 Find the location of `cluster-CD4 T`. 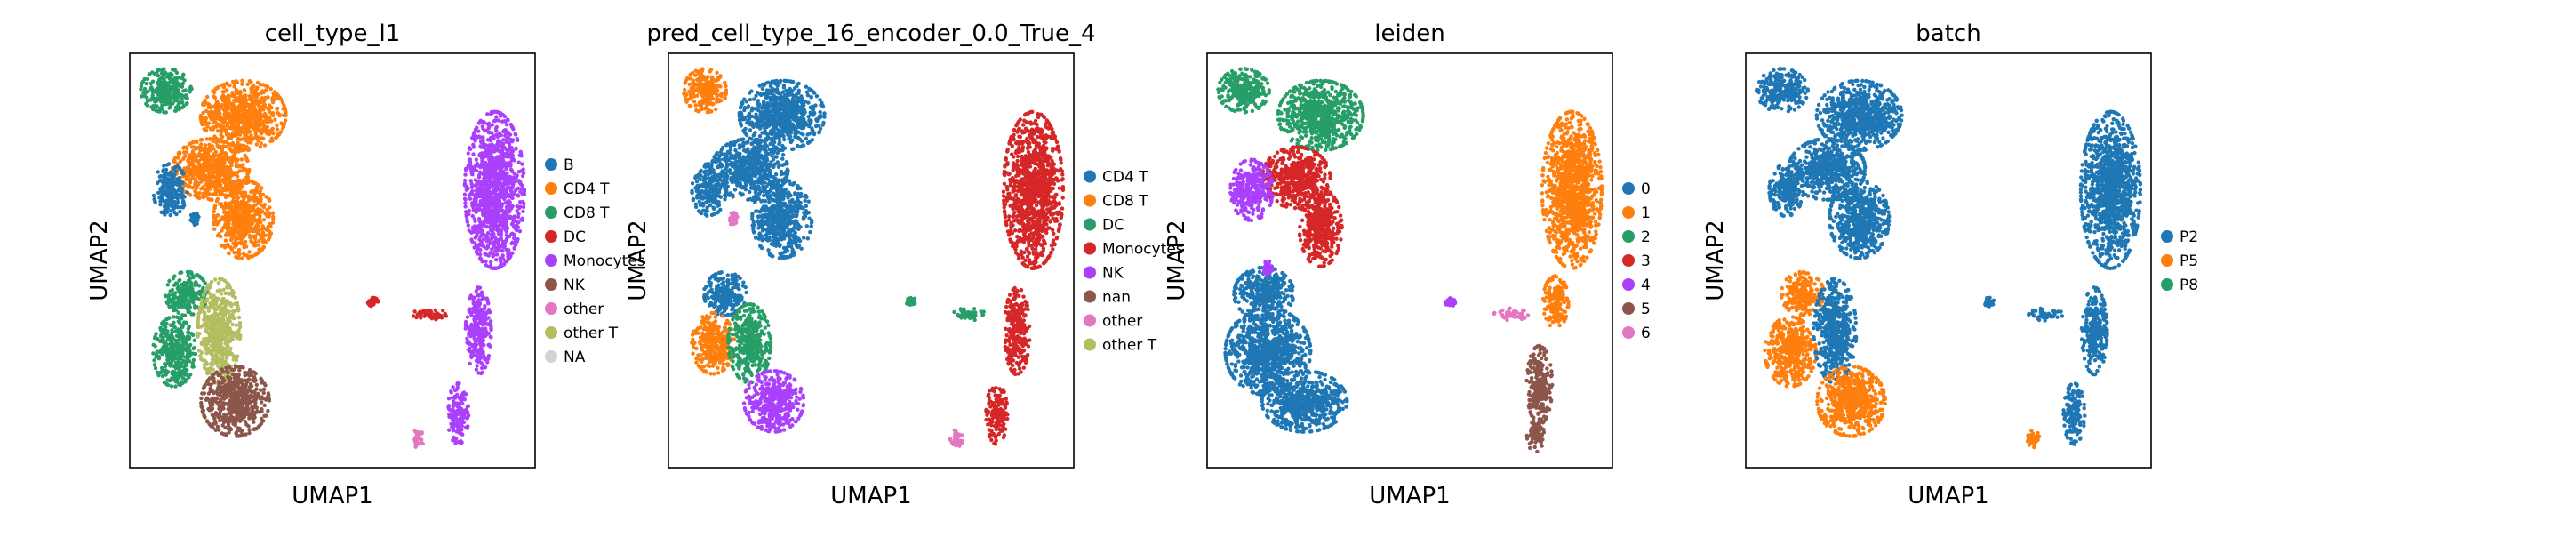

cluster-CD4 T is located at coordinates (243, 115).